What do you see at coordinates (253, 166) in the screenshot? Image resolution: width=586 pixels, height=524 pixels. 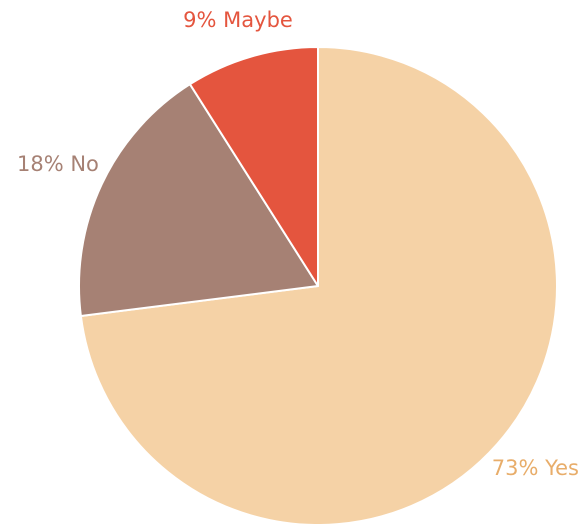 I see `pie-slice-maybe` at bounding box center [253, 166].